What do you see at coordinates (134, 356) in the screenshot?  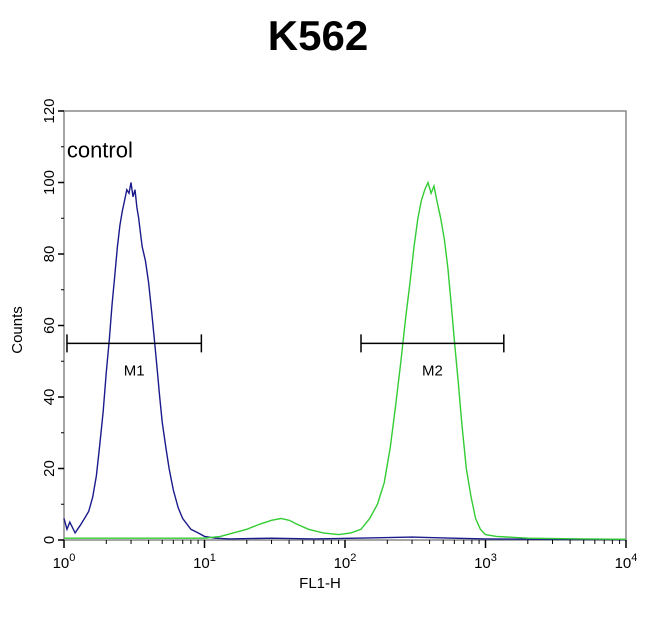 I see `gate-m1: M1` at bounding box center [134, 356].